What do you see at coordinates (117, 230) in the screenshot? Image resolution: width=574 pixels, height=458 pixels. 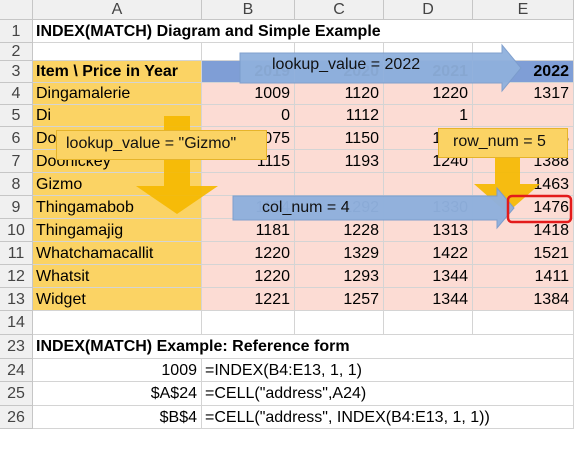 I see `cell-a10: Thingamajig` at bounding box center [117, 230].